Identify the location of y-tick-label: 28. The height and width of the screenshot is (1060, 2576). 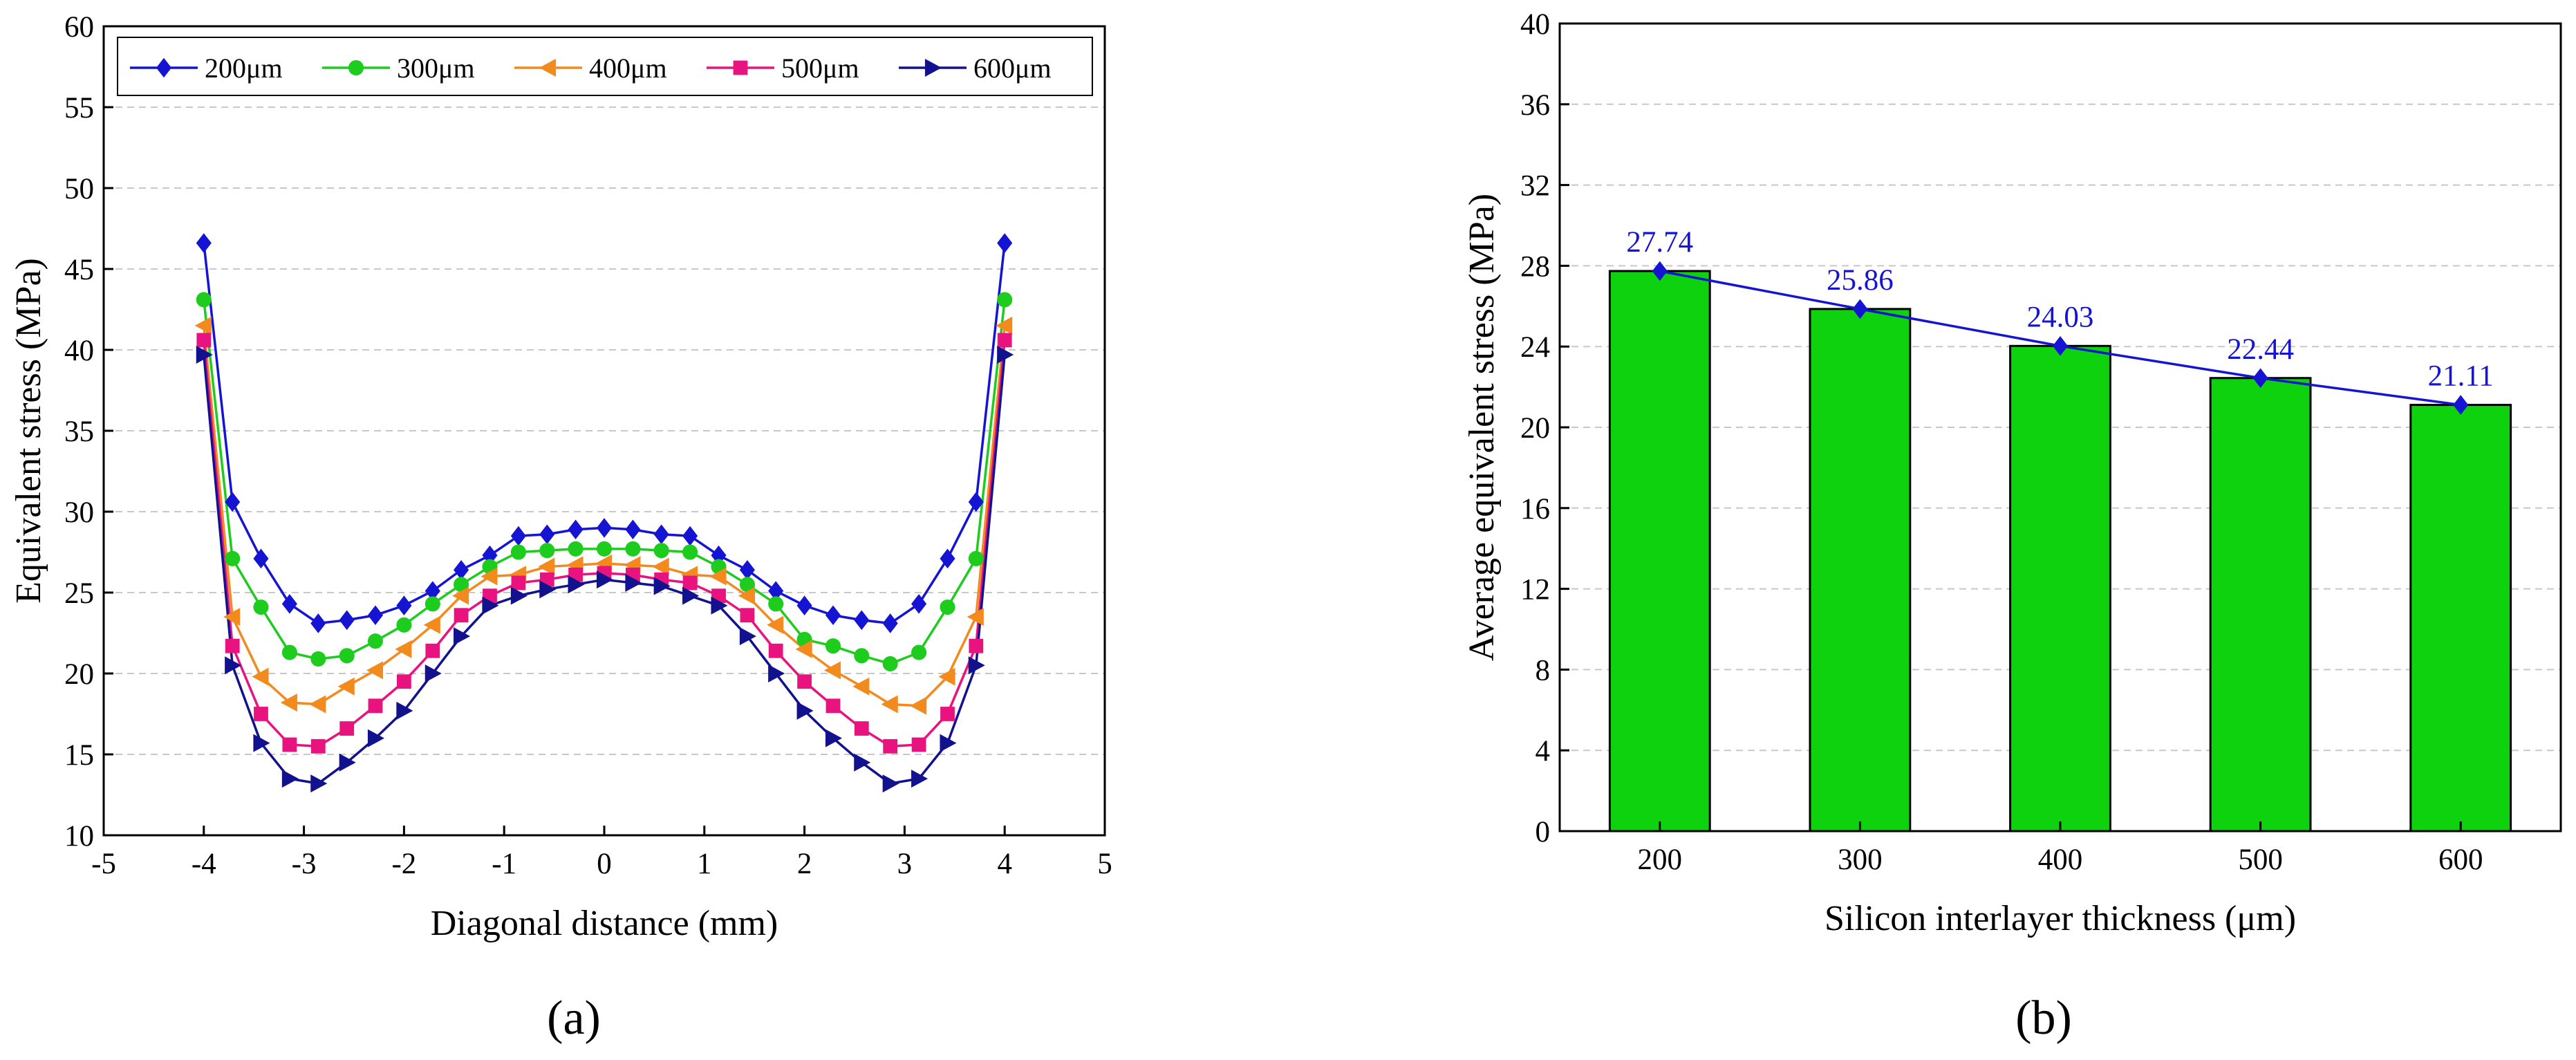
(1535, 266).